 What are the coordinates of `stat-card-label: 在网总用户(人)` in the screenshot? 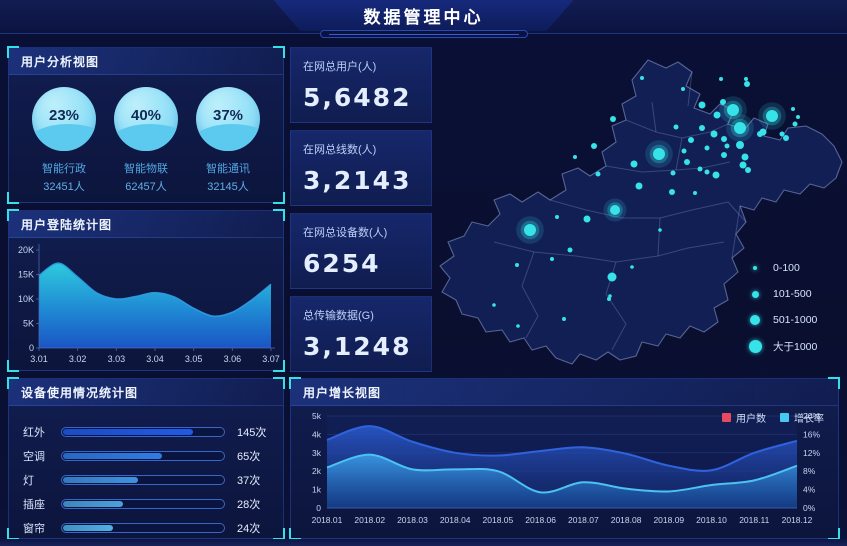 It's located at (340, 67).